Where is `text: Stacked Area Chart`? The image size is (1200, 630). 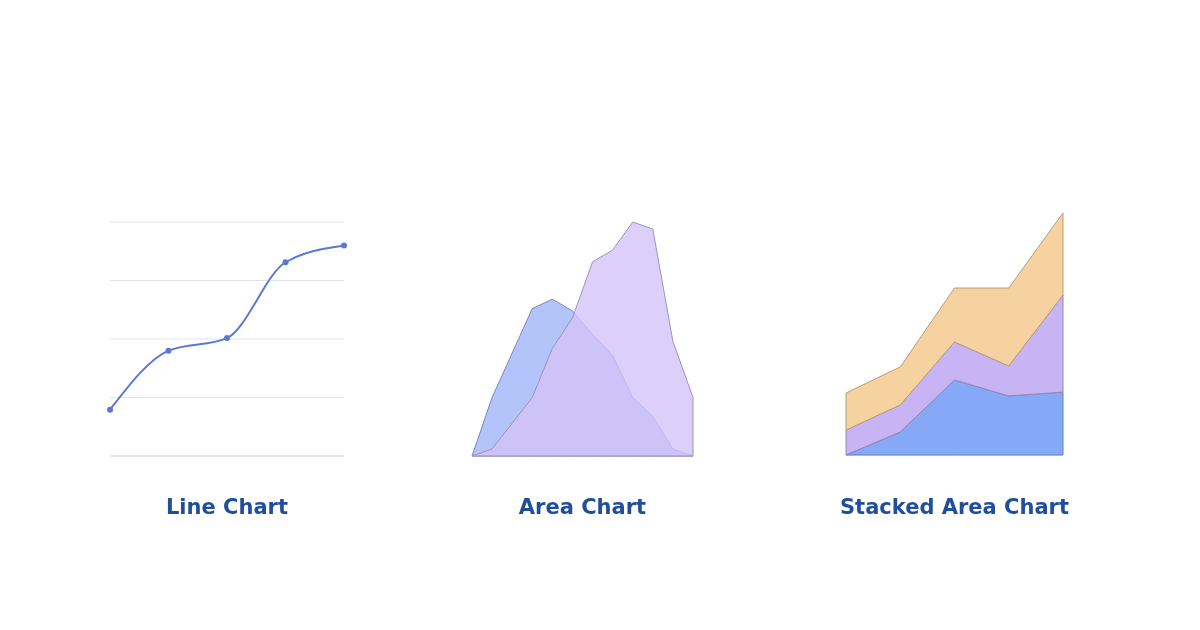
text: Stacked Area Chart is located at coordinates (954, 507).